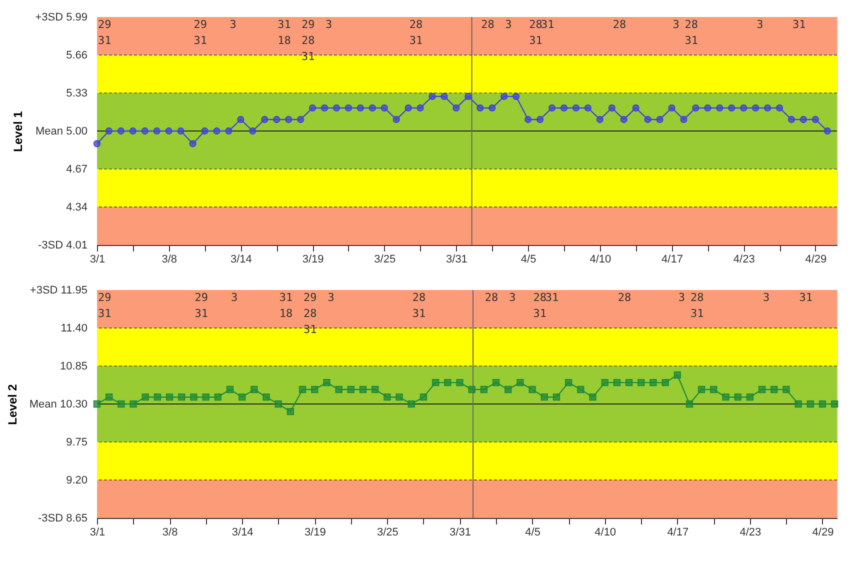 The image size is (854, 572). What do you see at coordinates (77, 170) in the screenshot?
I see `y-tick-label: 4.67` at bounding box center [77, 170].